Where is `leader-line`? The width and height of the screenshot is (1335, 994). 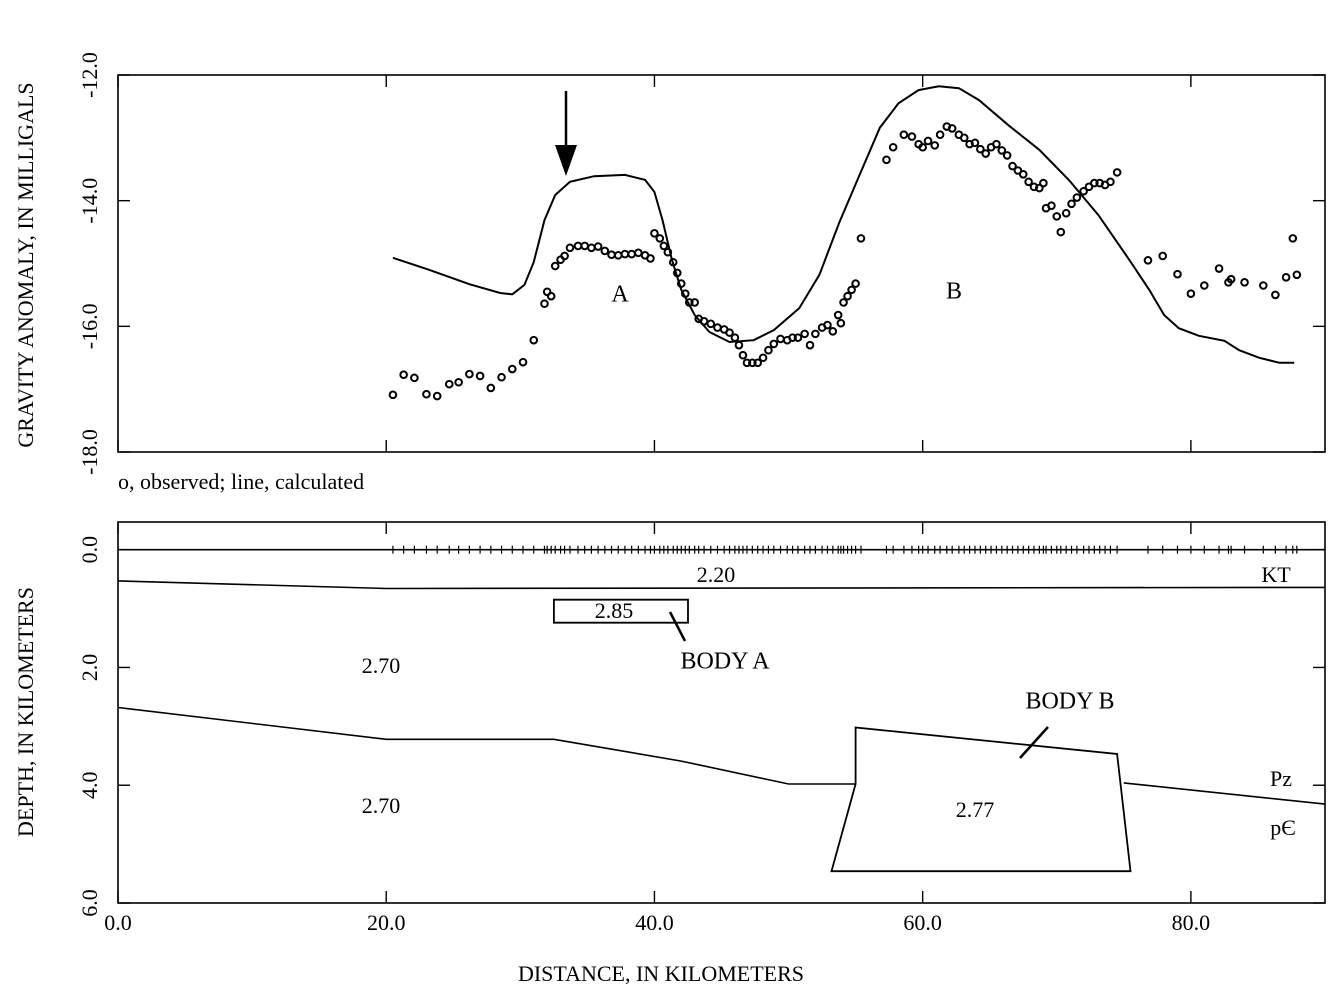 leader-line is located at coordinates (1034, 742).